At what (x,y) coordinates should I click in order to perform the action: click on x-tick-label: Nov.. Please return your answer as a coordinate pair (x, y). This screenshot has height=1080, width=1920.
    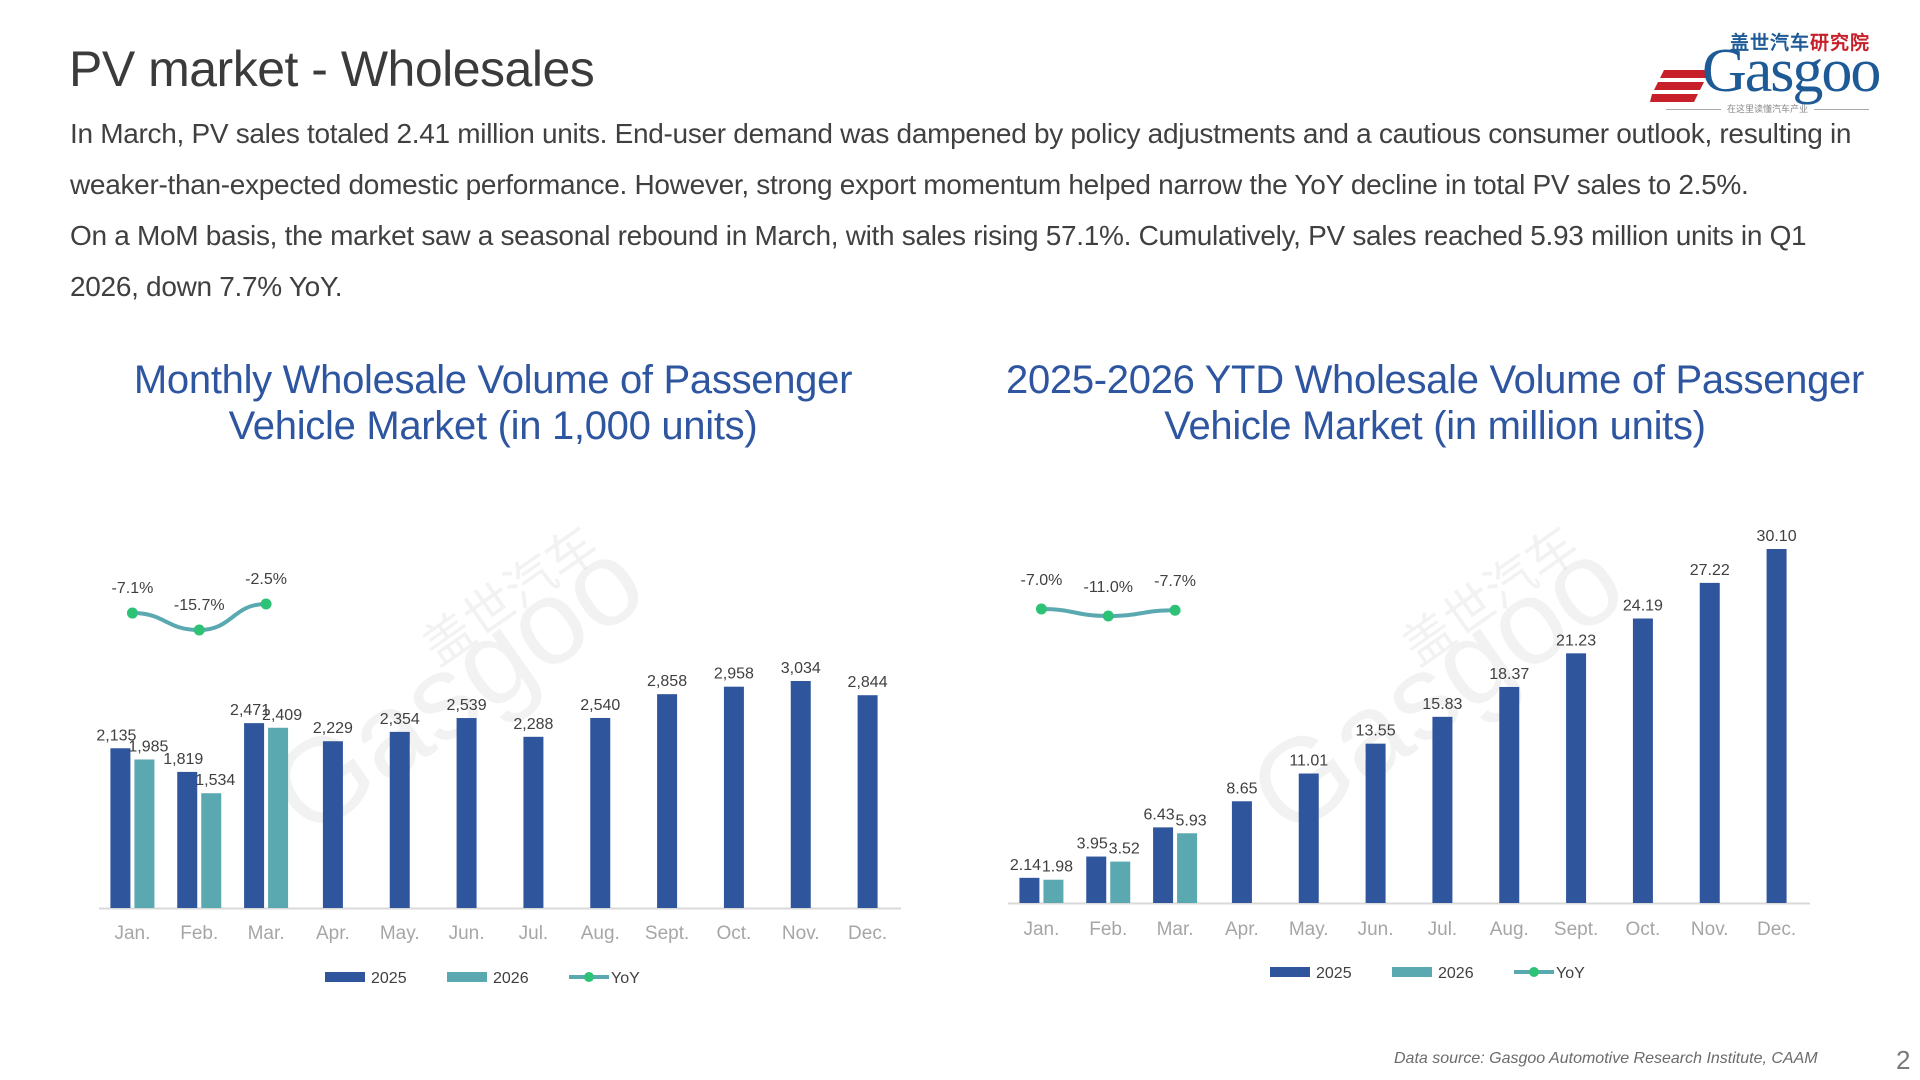
    Looking at the image, I should click on (1710, 929).